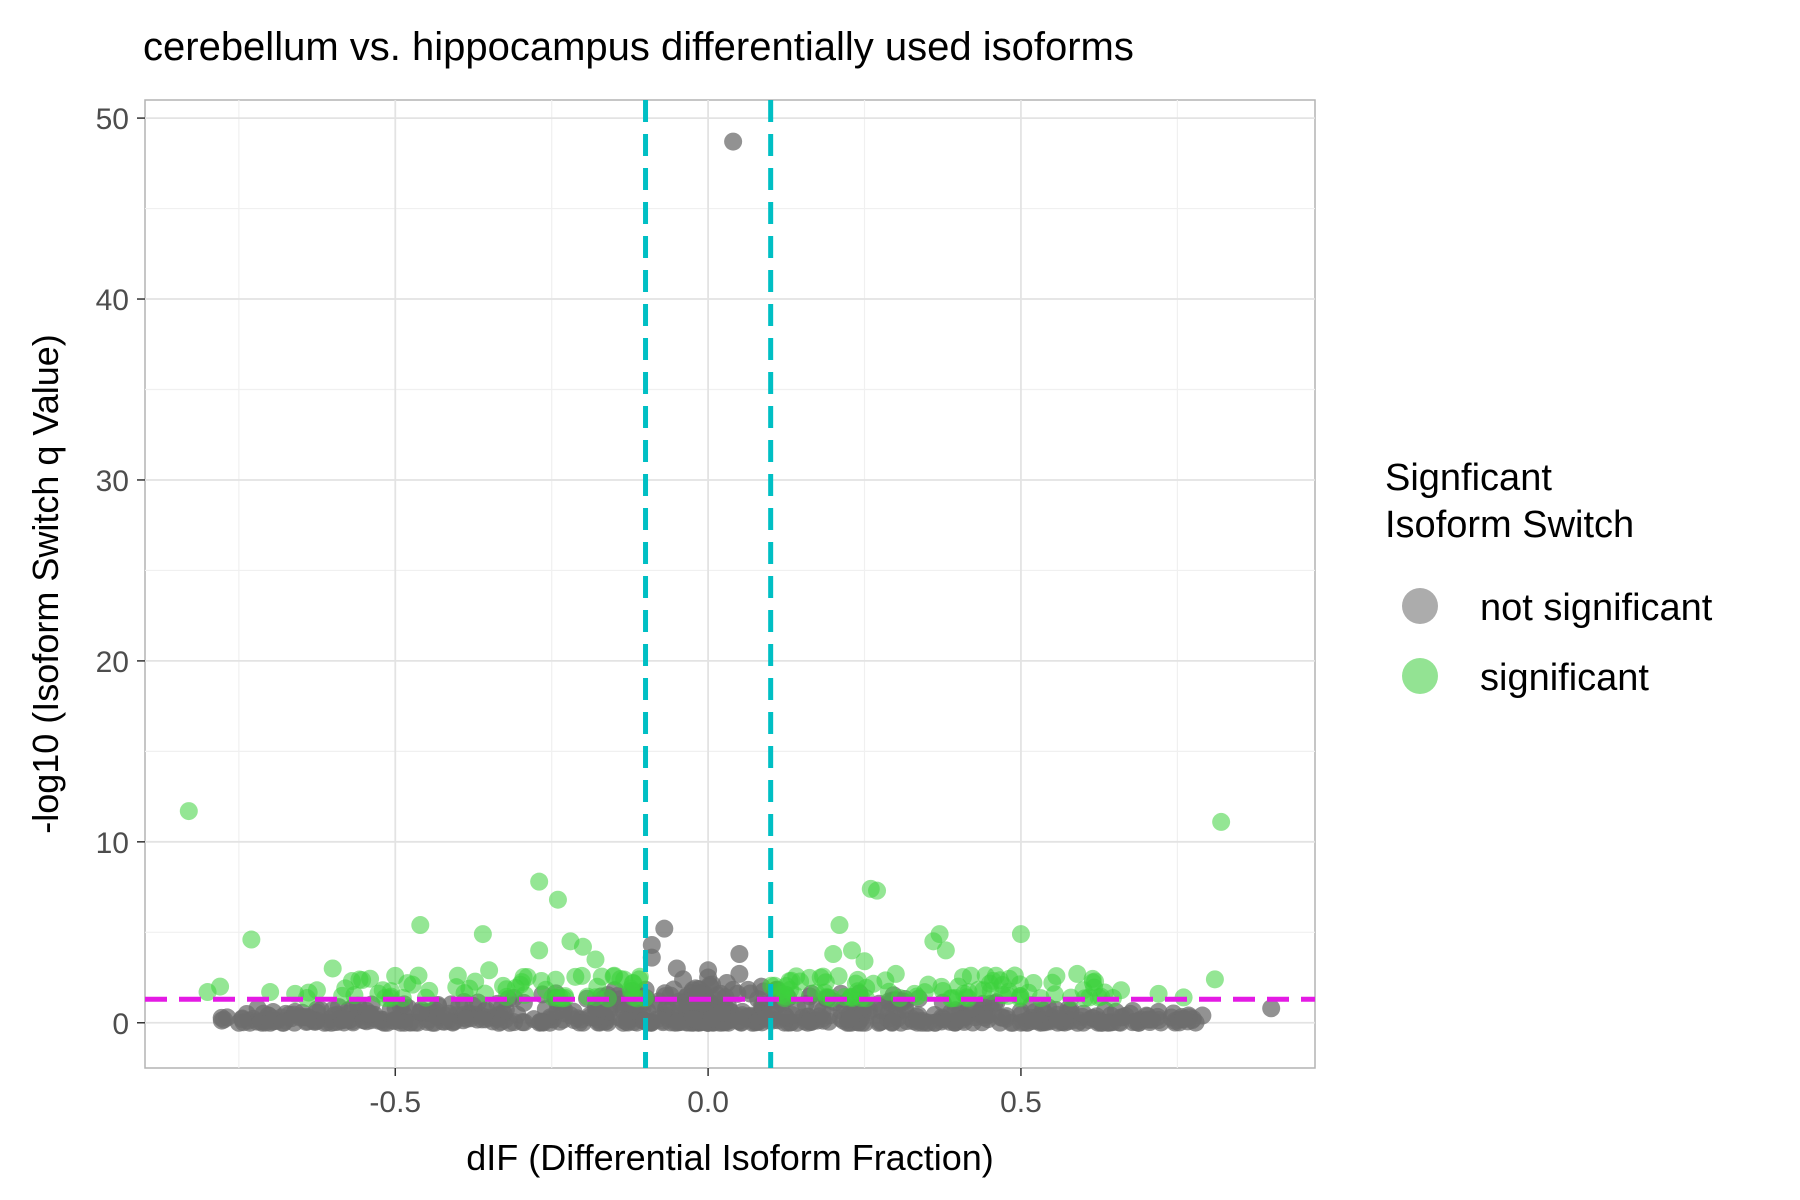  What do you see at coordinates (112, 300) in the screenshot?
I see `y-tick-label: 40` at bounding box center [112, 300].